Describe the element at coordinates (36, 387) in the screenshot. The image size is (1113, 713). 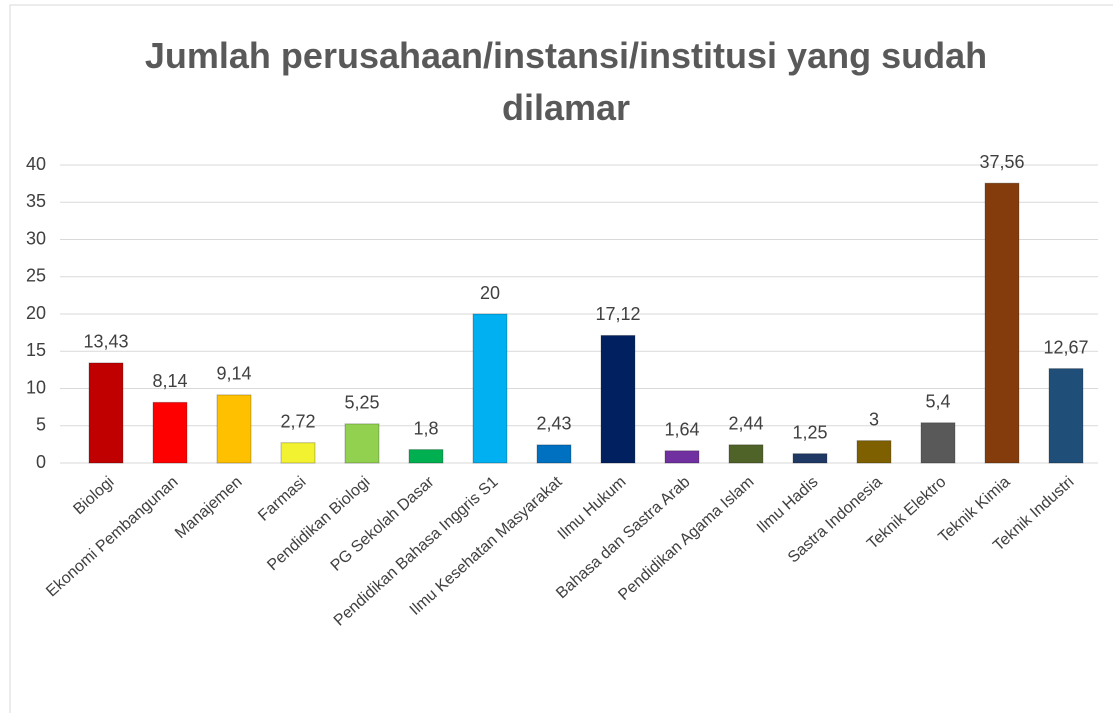
I see `y-tick-label: 10` at that location.